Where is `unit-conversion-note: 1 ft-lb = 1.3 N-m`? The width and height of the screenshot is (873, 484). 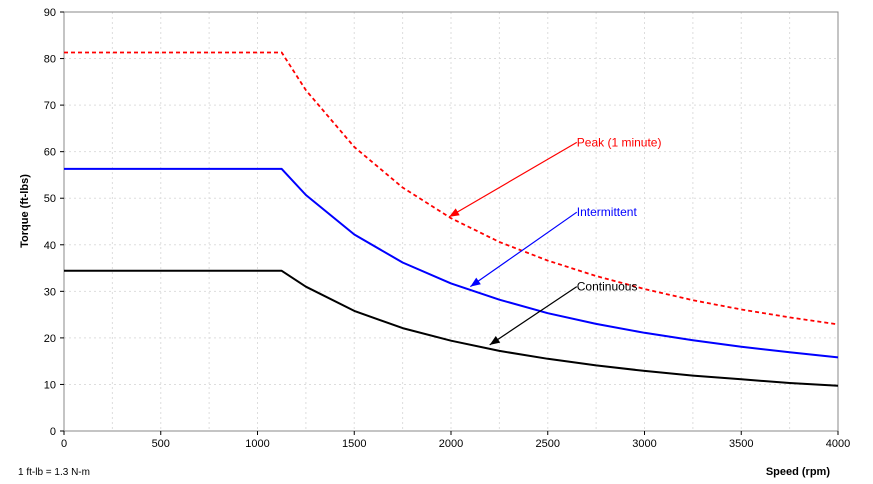 unit-conversion-note: 1 ft-lb = 1.3 N-m is located at coordinates (54, 472).